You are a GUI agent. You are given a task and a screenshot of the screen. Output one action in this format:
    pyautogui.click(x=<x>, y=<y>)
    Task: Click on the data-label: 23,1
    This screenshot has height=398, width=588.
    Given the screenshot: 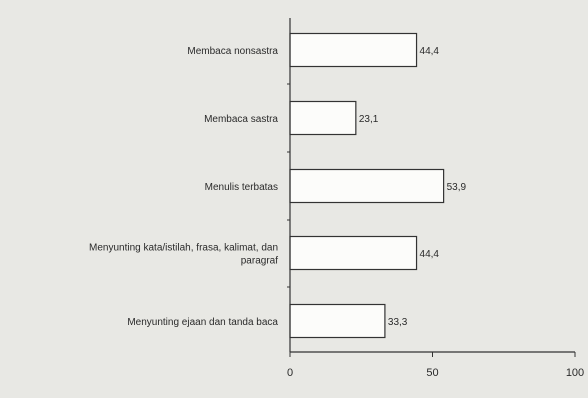 What is the action you would take?
    pyautogui.click(x=369, y=119)
    